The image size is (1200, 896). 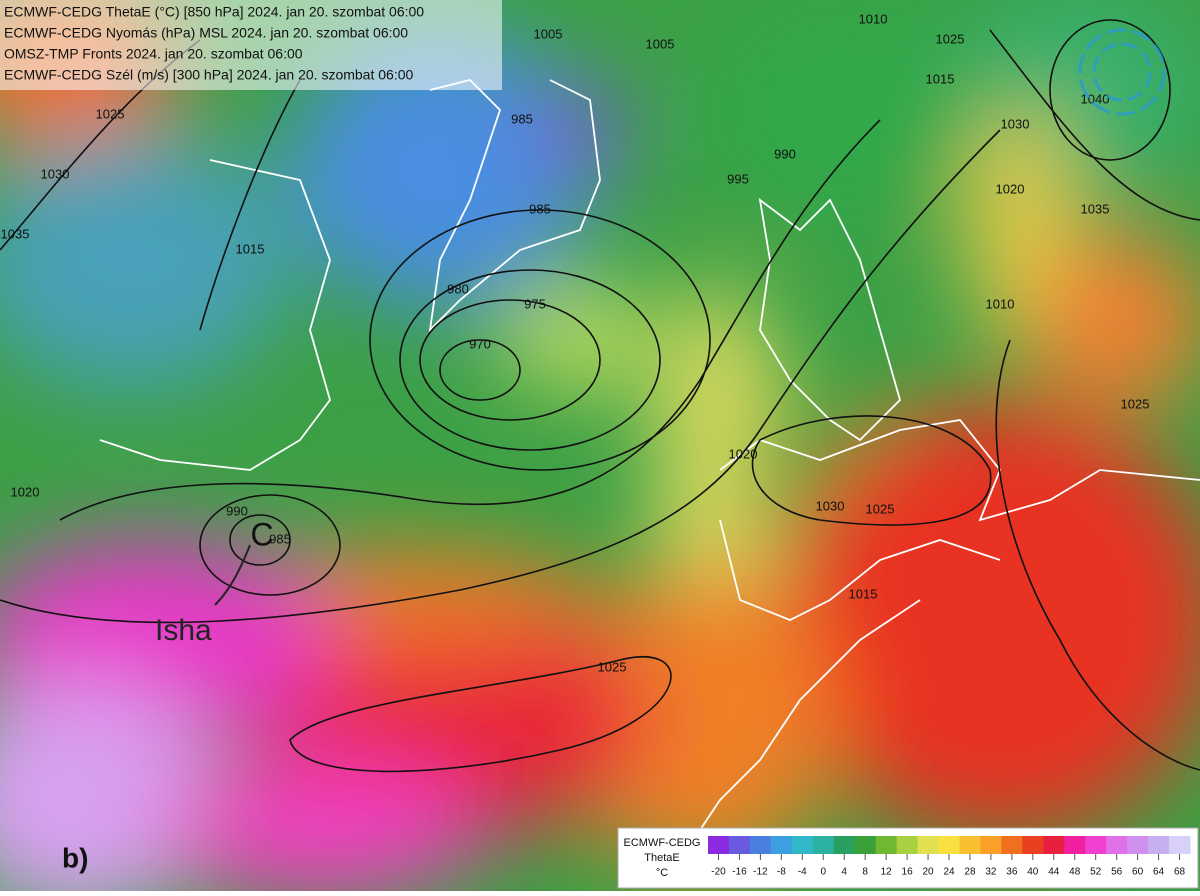 I want to click on isobar-label: 980, so click(x=458, y=288).